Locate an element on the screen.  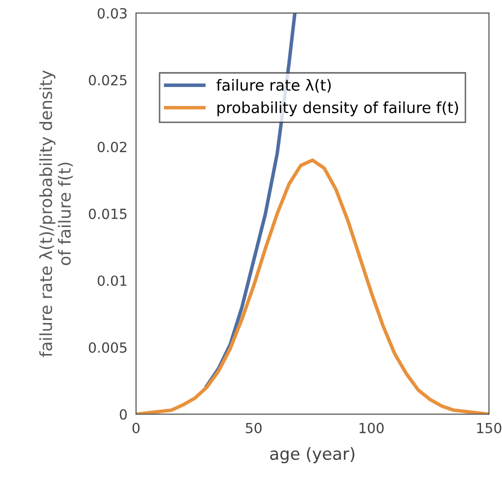
y-tick-label: 0.01 is located at coordinates (112, 280).